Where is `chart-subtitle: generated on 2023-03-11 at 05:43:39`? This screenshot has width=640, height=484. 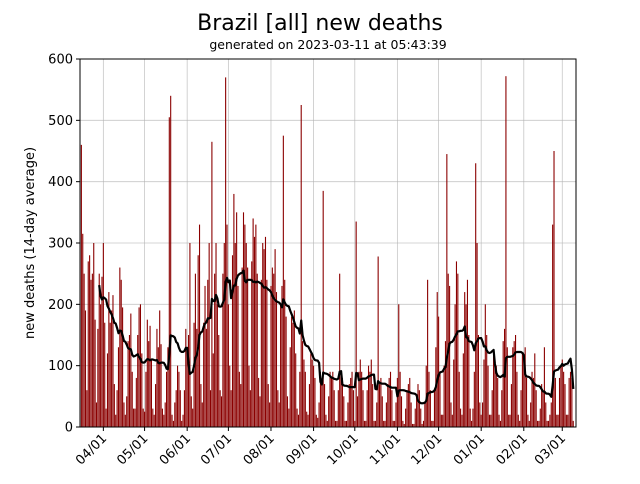
chart-subtitle: generated on 2023-03-11 at 05:43:39 is located at coordinates (327, 44).